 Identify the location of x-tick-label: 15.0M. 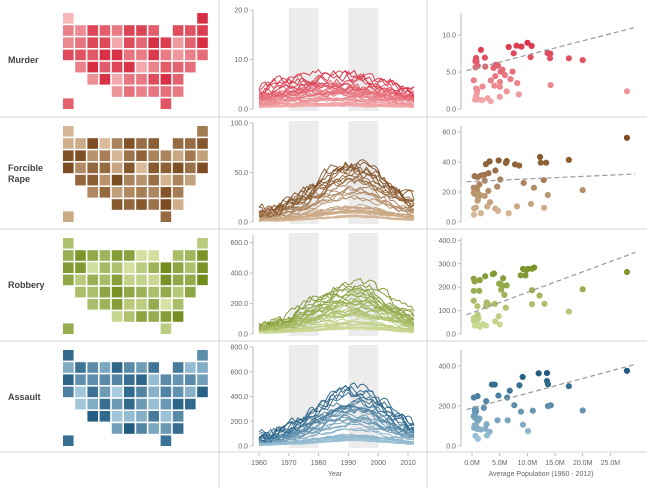
(555, 463).